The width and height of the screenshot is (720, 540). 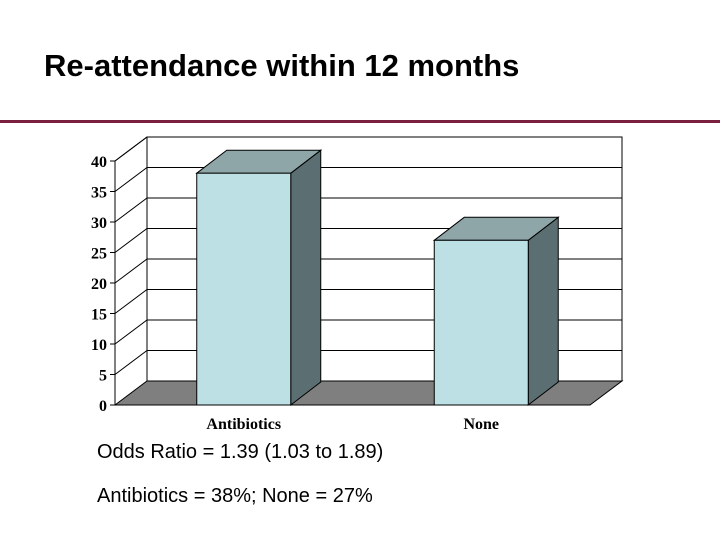 I want to click on y-tick-label: 20, so click(x=99, y=284).